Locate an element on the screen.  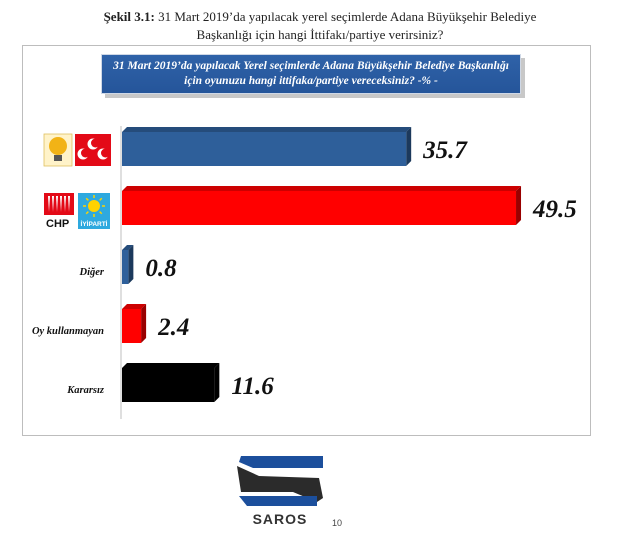
figure-caption-label: Şekil 3.1: is located at coordinates (129, 16).